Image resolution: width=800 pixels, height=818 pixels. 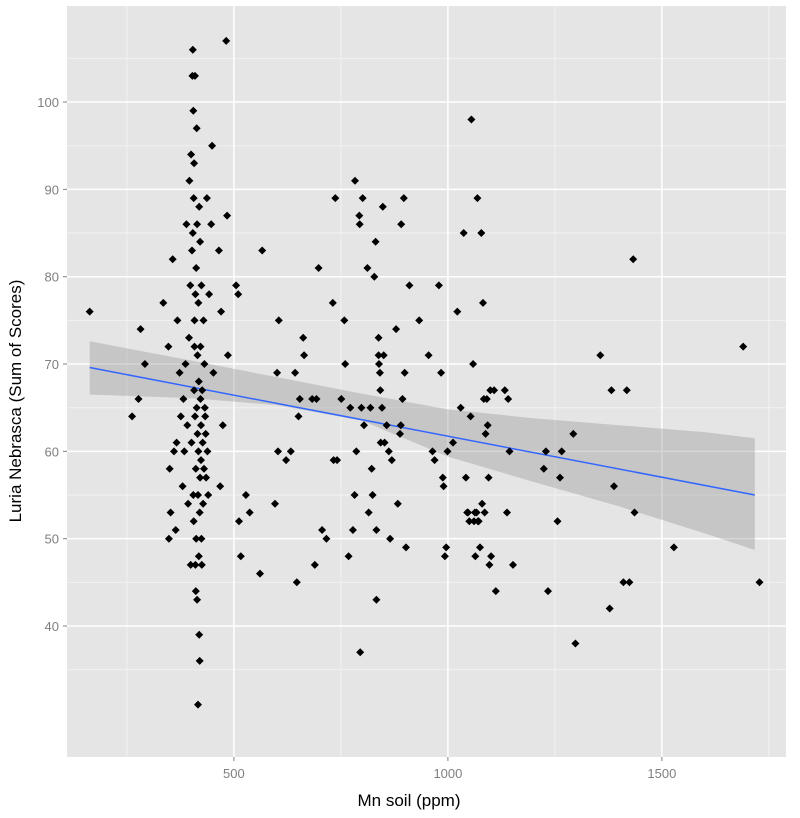 What do you see at coordinates (52, 626) in the screenshot?
I see `y-tick-label: 40` at bounding box center [52, 626].